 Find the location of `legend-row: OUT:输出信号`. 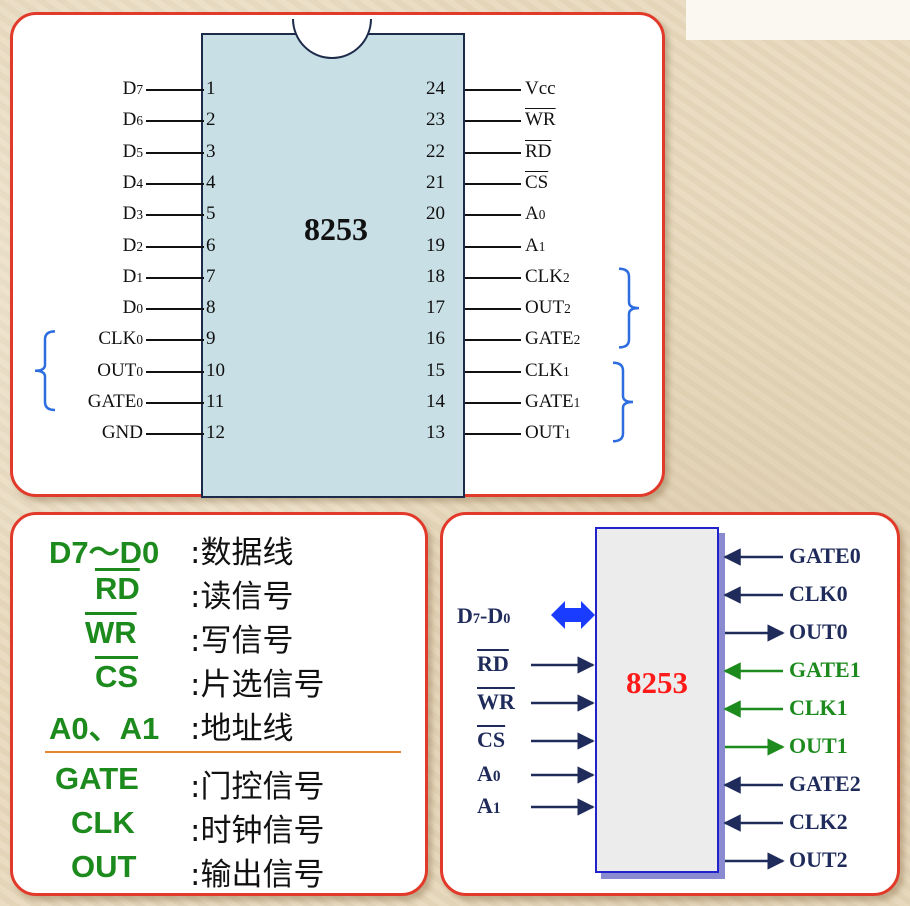

legend-row: OUT:输出信号 is located at coordinates (222, 869).